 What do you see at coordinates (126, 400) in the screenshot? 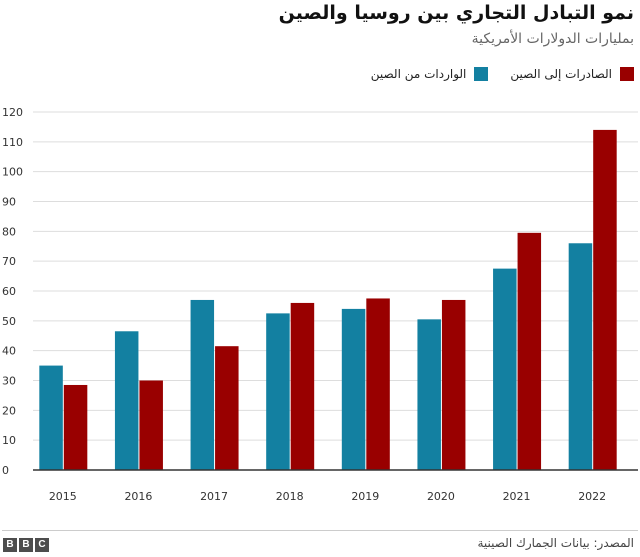
I see `bar-imports-2016` at bounding box center [126, 400].